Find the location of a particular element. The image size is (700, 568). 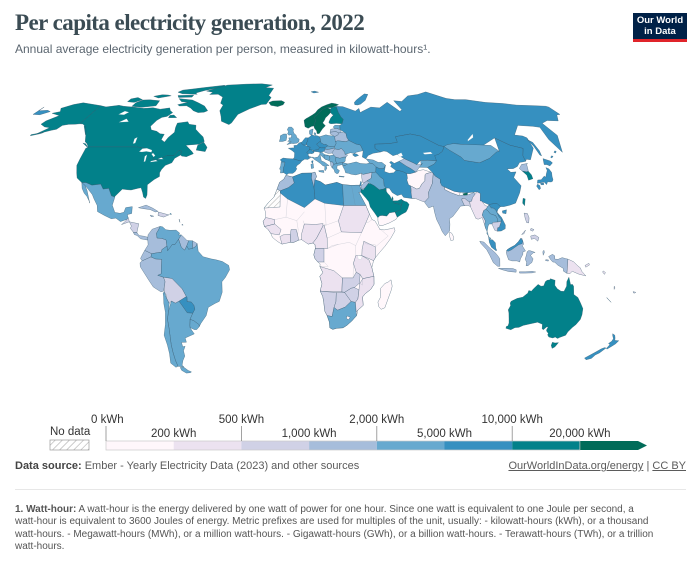

svg-text: No data is located at coordinates (70, 432).